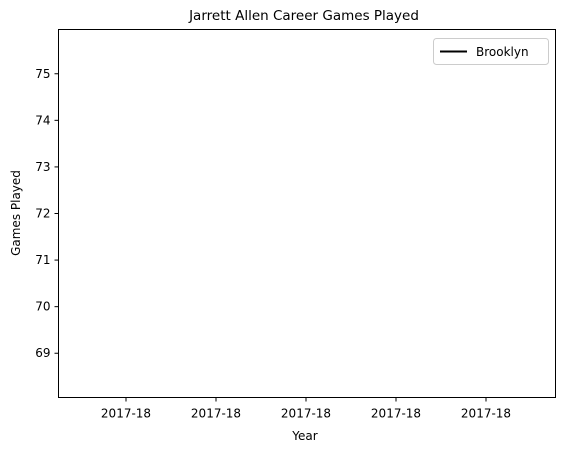 The width and height of the screenshot is (566, 453). I want to click on y-tick-label: 72, so click(42, 214).